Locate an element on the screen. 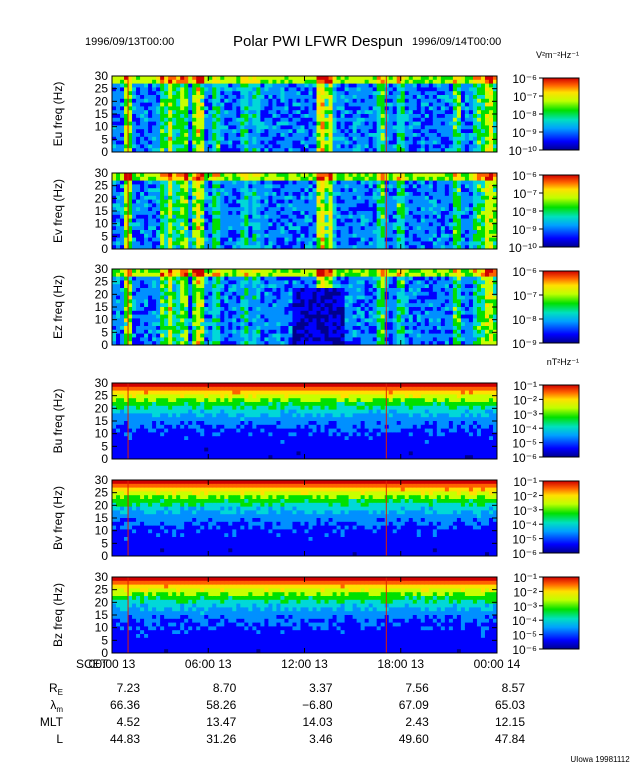 This screenshot has height=768, width=640. colorbar-tick-label: 10⁻³ is located at coordinates (525, 415).